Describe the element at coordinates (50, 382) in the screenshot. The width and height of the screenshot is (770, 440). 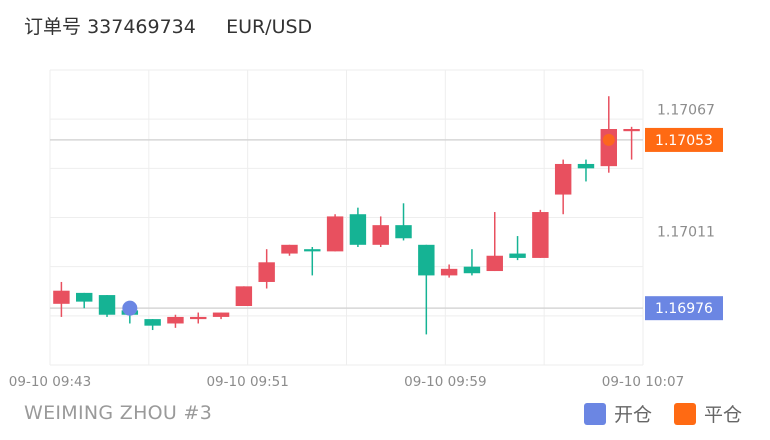
I see `x-tick-label: 09-10 09:43` at that location.